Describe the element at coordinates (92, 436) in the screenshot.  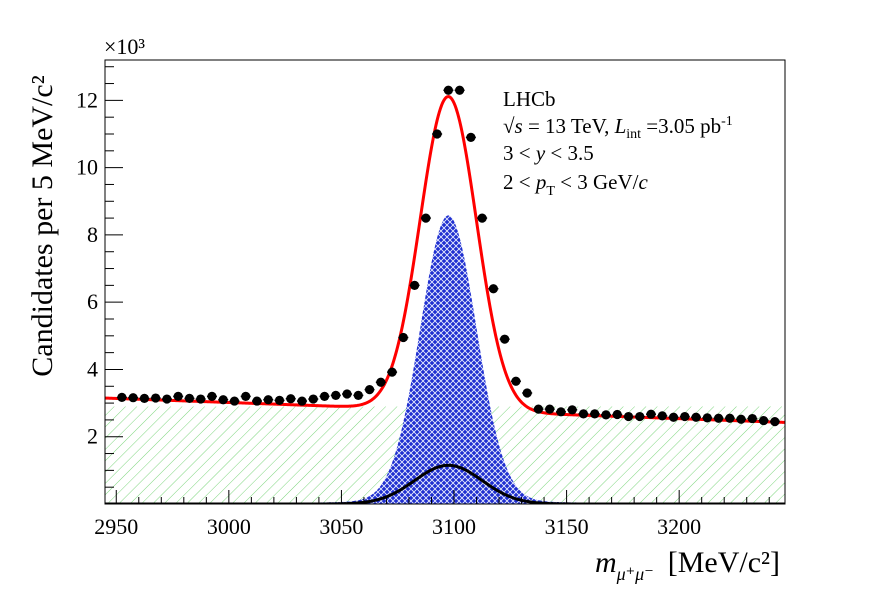
I see `y-tick-label: 2` at that location.